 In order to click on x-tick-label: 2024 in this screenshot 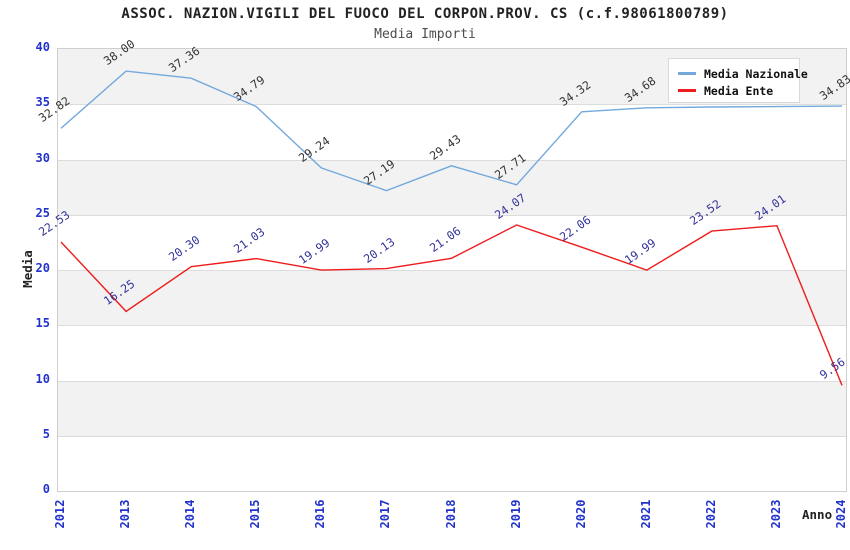, I will do `click(841, 514)`.